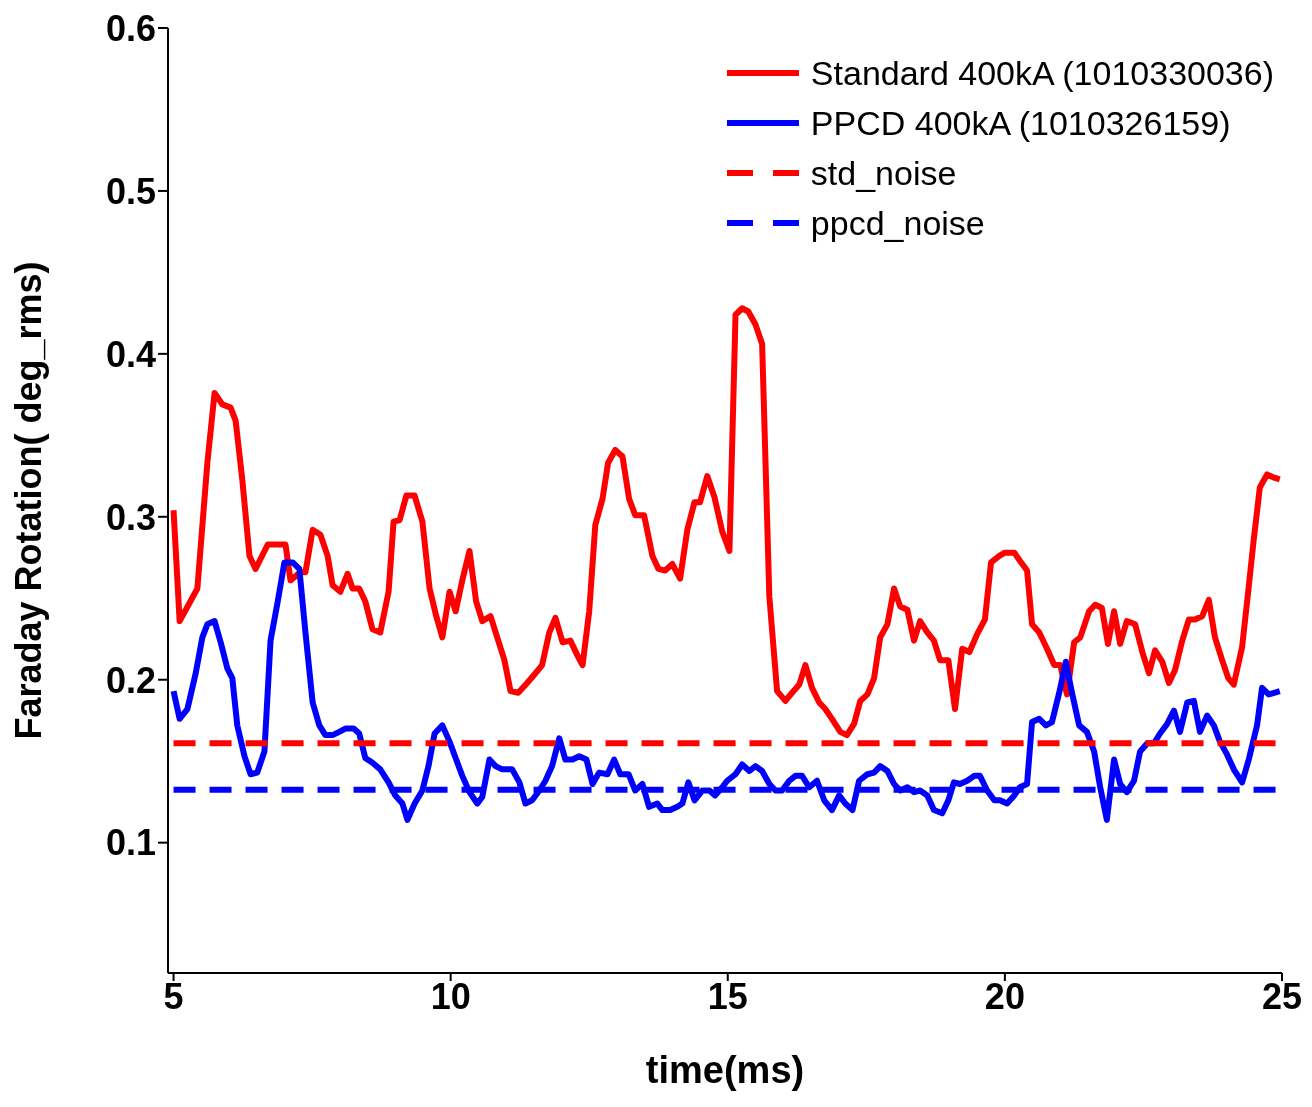 The width and height of the screenshot is (1312, 1107). Describe the element at coordinates (130, 354) in the screenshot. I see `y-tick-label: 0.4` at that location.